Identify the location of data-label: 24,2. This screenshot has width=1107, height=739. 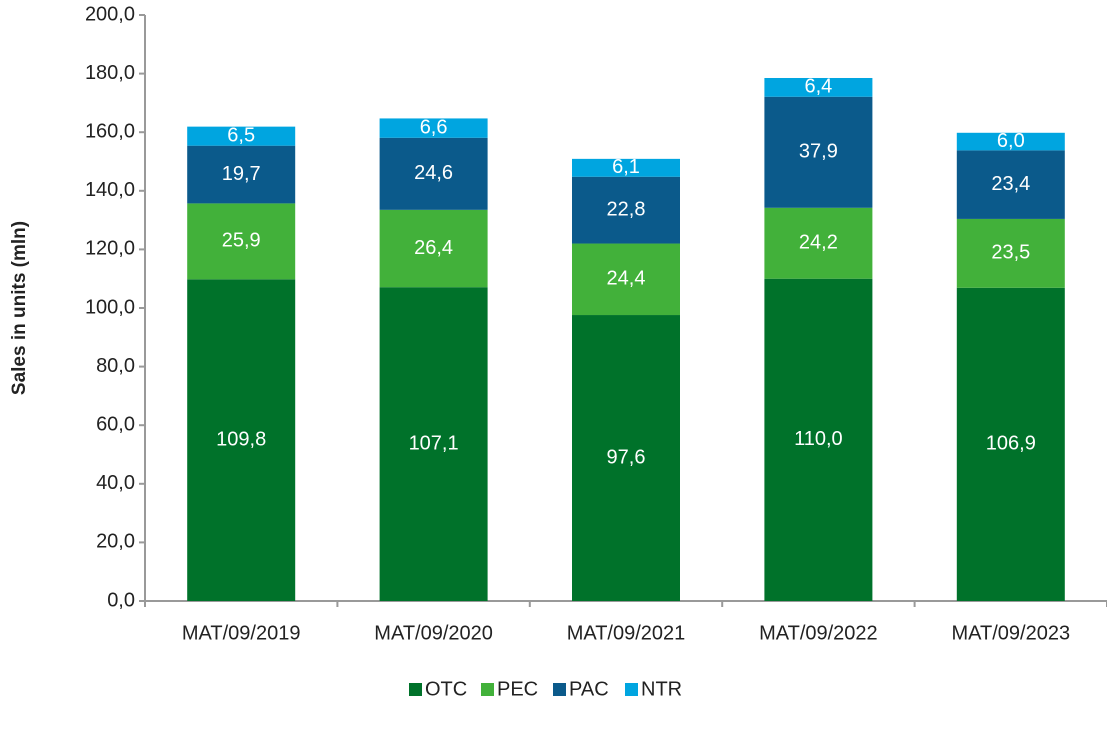
(818, 243).